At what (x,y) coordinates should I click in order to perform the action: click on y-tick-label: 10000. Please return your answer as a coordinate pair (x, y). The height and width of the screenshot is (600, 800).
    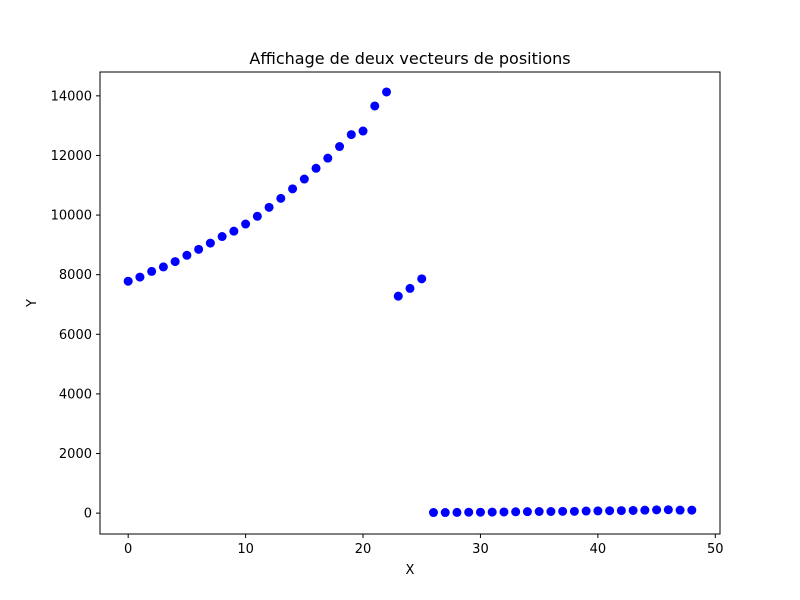
    Looking at the image, I should click on (71, 216).